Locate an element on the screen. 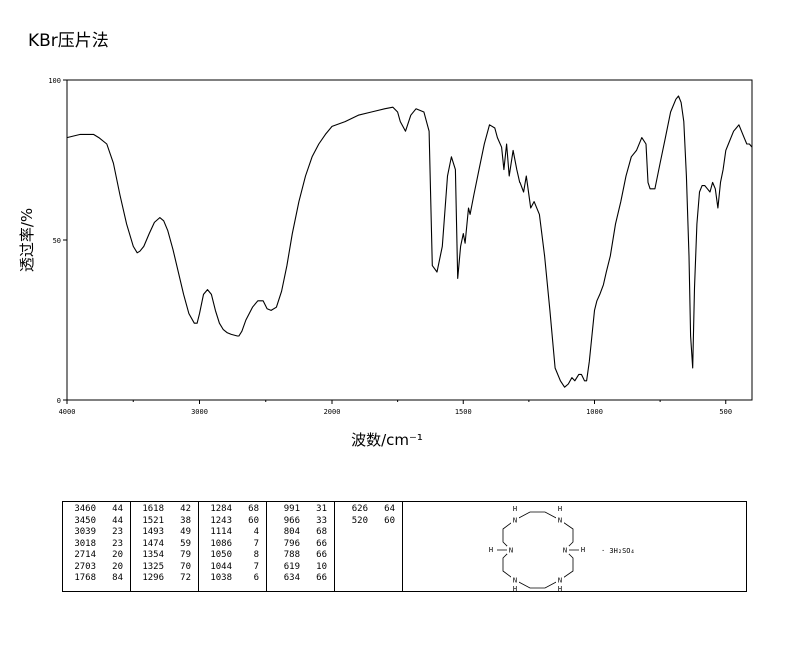  peak-wavenumber: 1114 is located at coordinates (221, 532).